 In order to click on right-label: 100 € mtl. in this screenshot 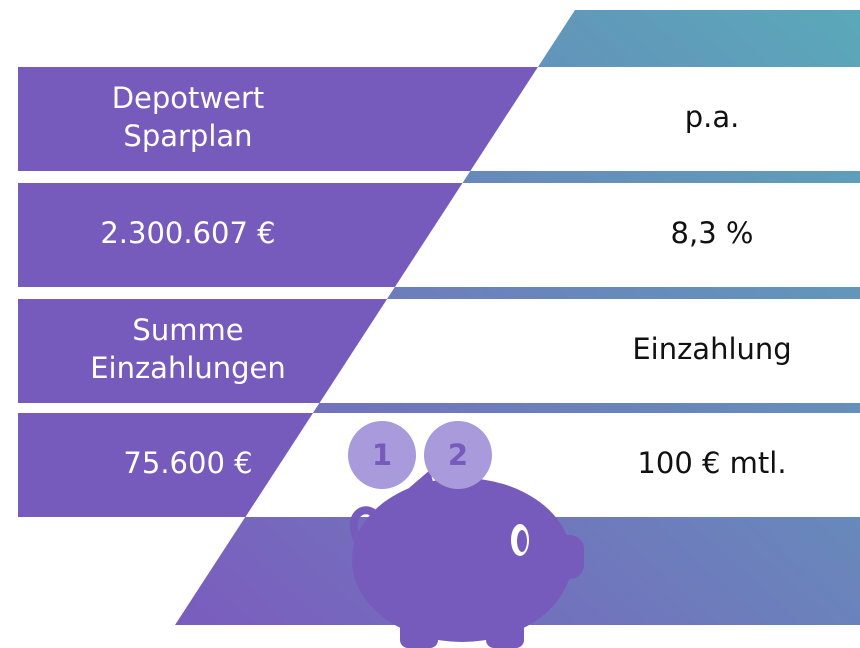, I will do `click(711, 463)`.